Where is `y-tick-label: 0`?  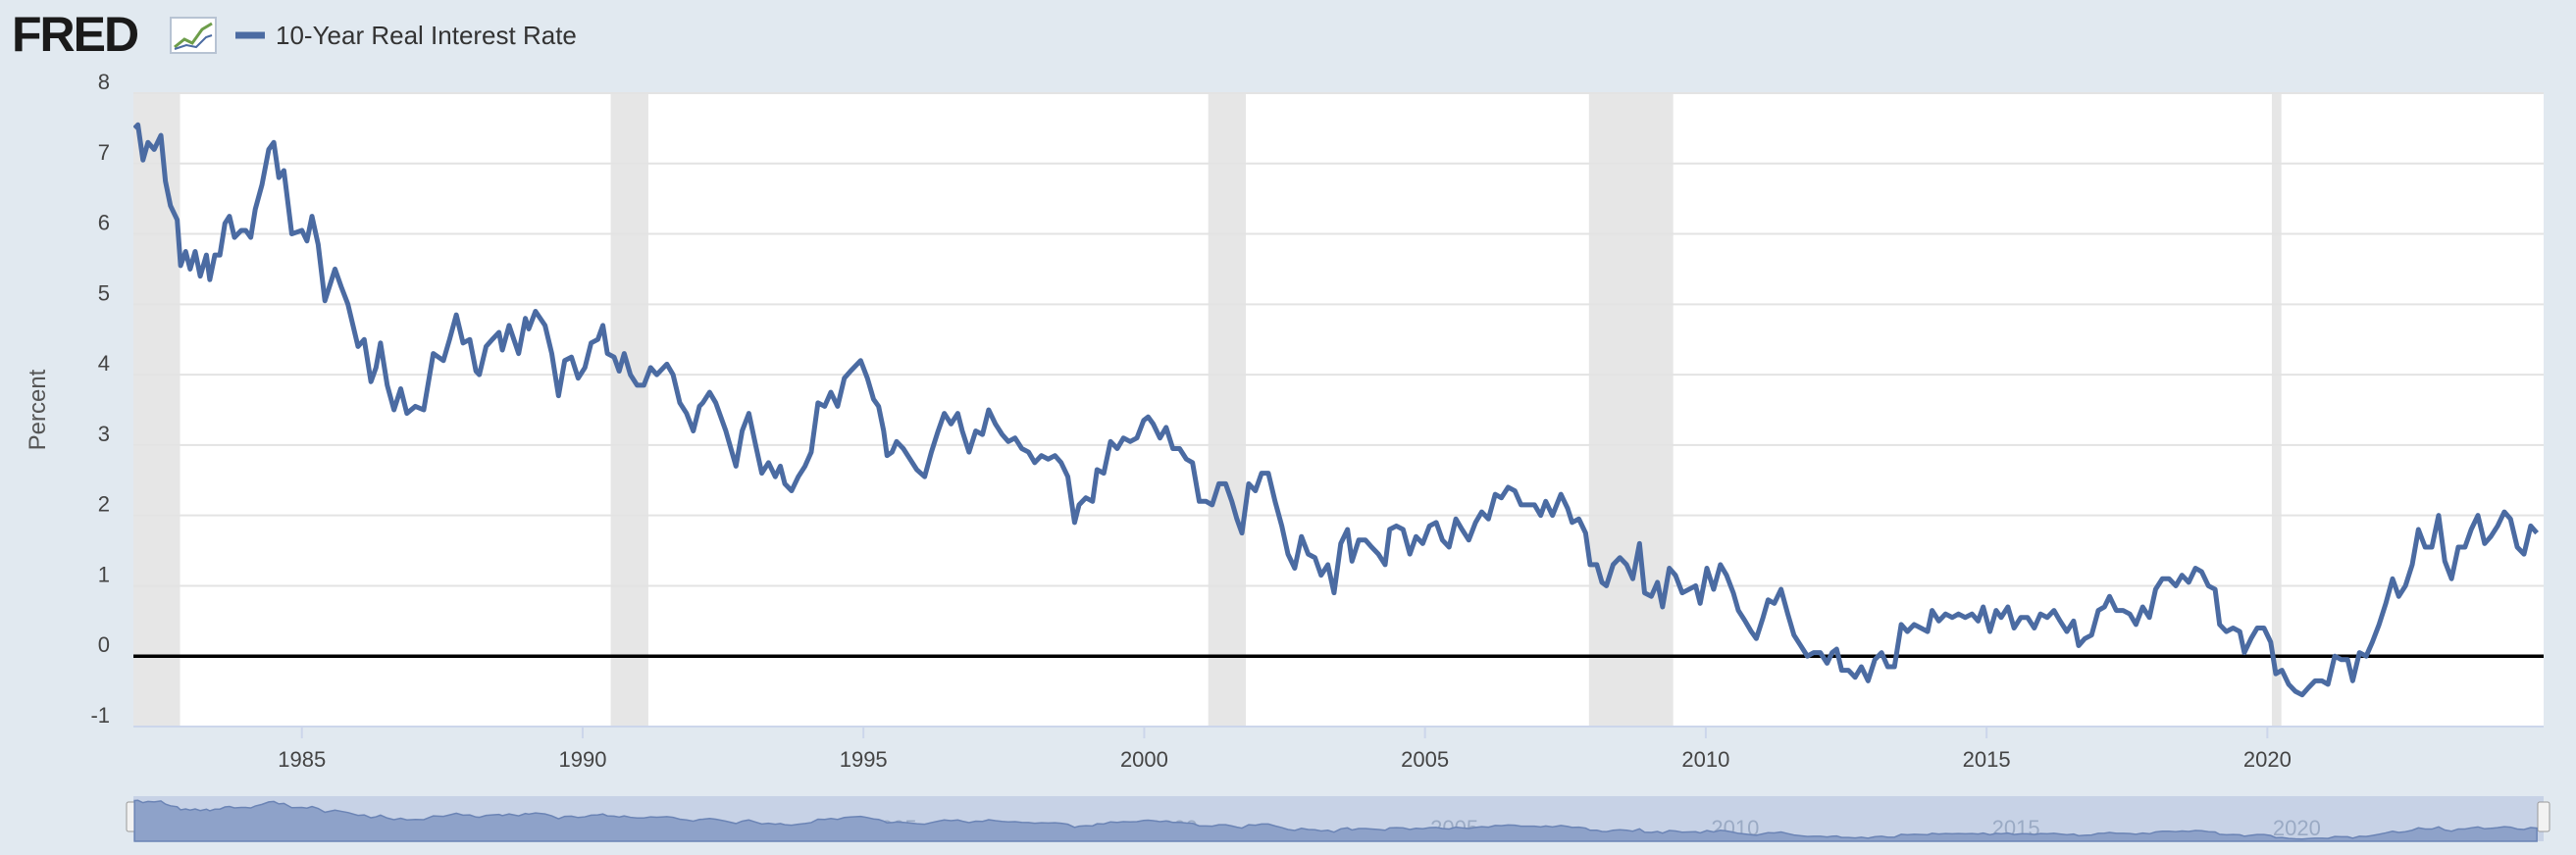
y-tick-label: 0 is located at coordinates (104, 644).